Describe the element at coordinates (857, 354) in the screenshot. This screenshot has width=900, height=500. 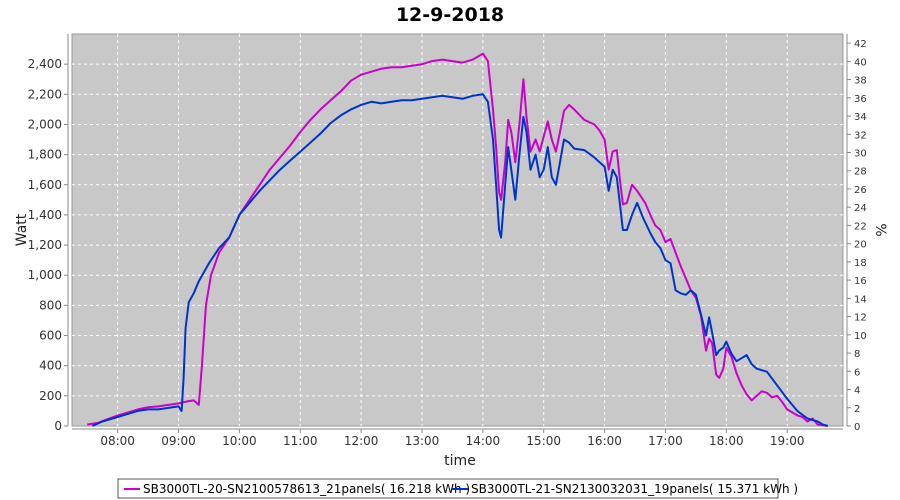
I see `y2-tick-label: 8` at that location.